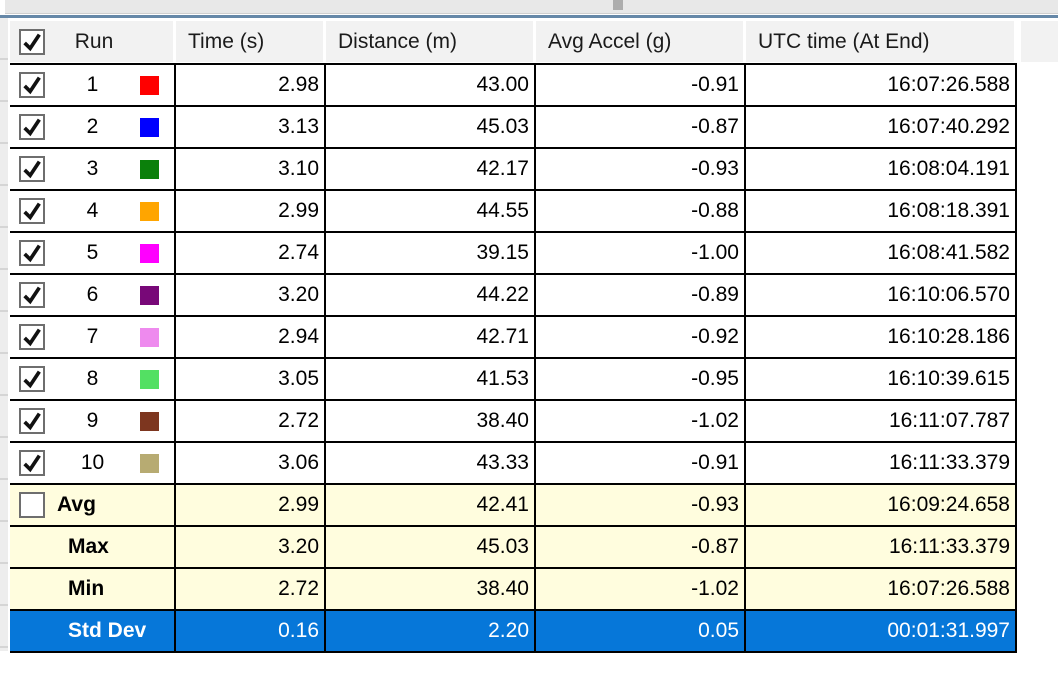 The width and height of the screenshot is (1058, 674). What do you see at coordinates (881, 169) in the screenshot?
I see `utc-cell: 16:08:04.191` at bounding box center [881, 169].